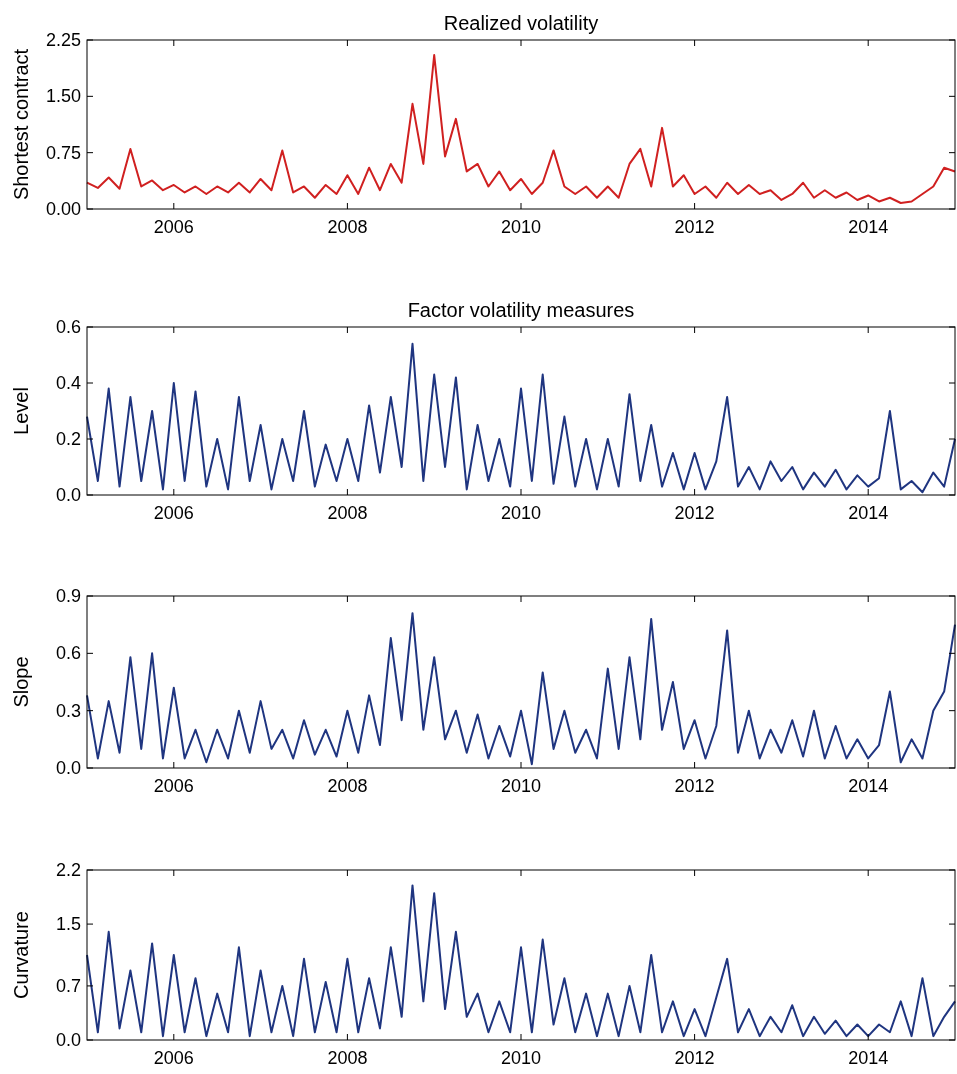 This screenshot has height=1074, width=957. I want to click on chart-title: Realized volatility, so click(521, 23).